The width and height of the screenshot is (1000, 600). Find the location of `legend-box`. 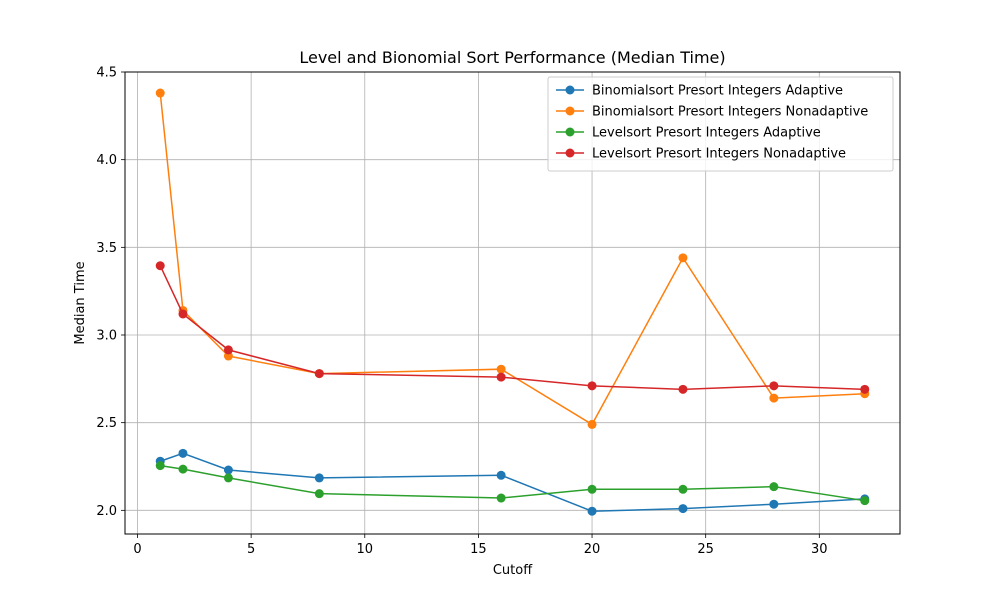

legend-box is located at coordinates (720, 124).